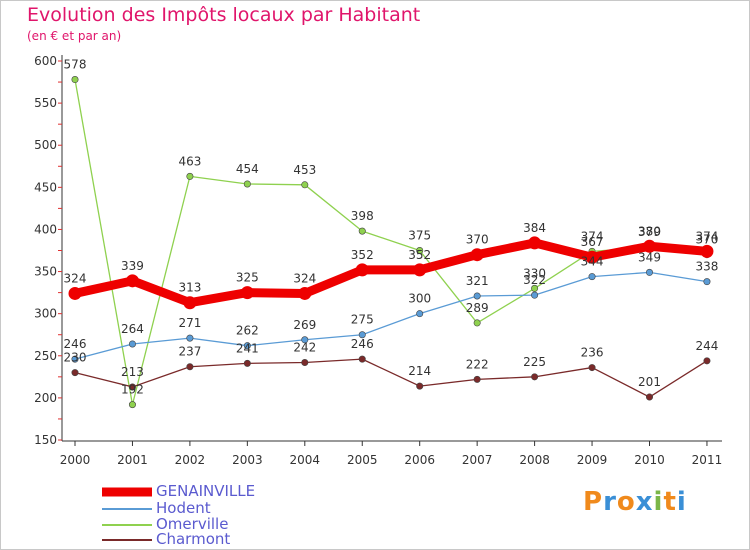 The width and height of the screenshot is (750, 550). I want to click on data-label: 454, so click(247, 169).